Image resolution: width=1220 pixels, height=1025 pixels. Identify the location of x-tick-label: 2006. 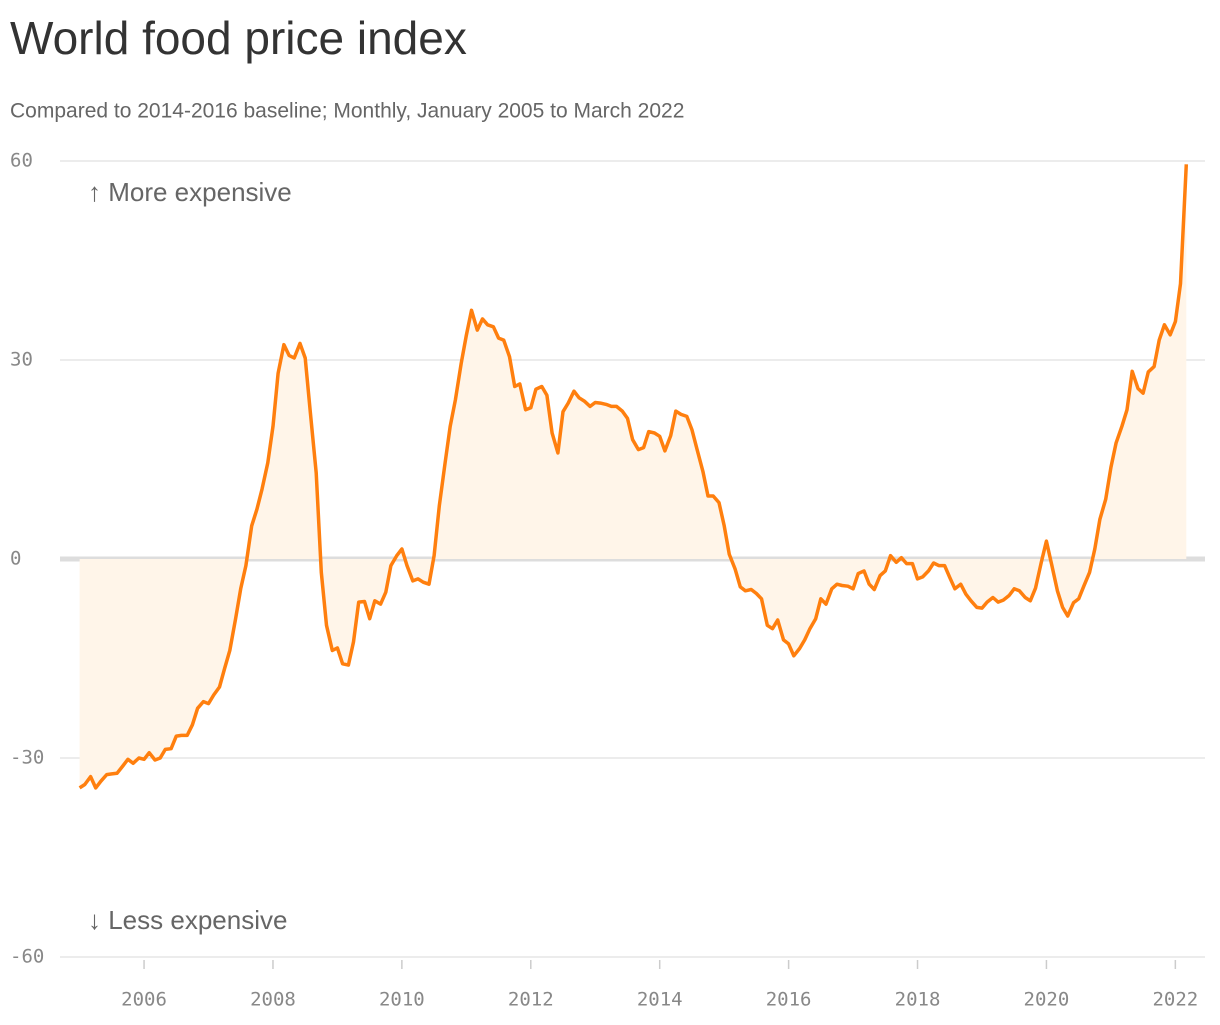
(144, 1000).